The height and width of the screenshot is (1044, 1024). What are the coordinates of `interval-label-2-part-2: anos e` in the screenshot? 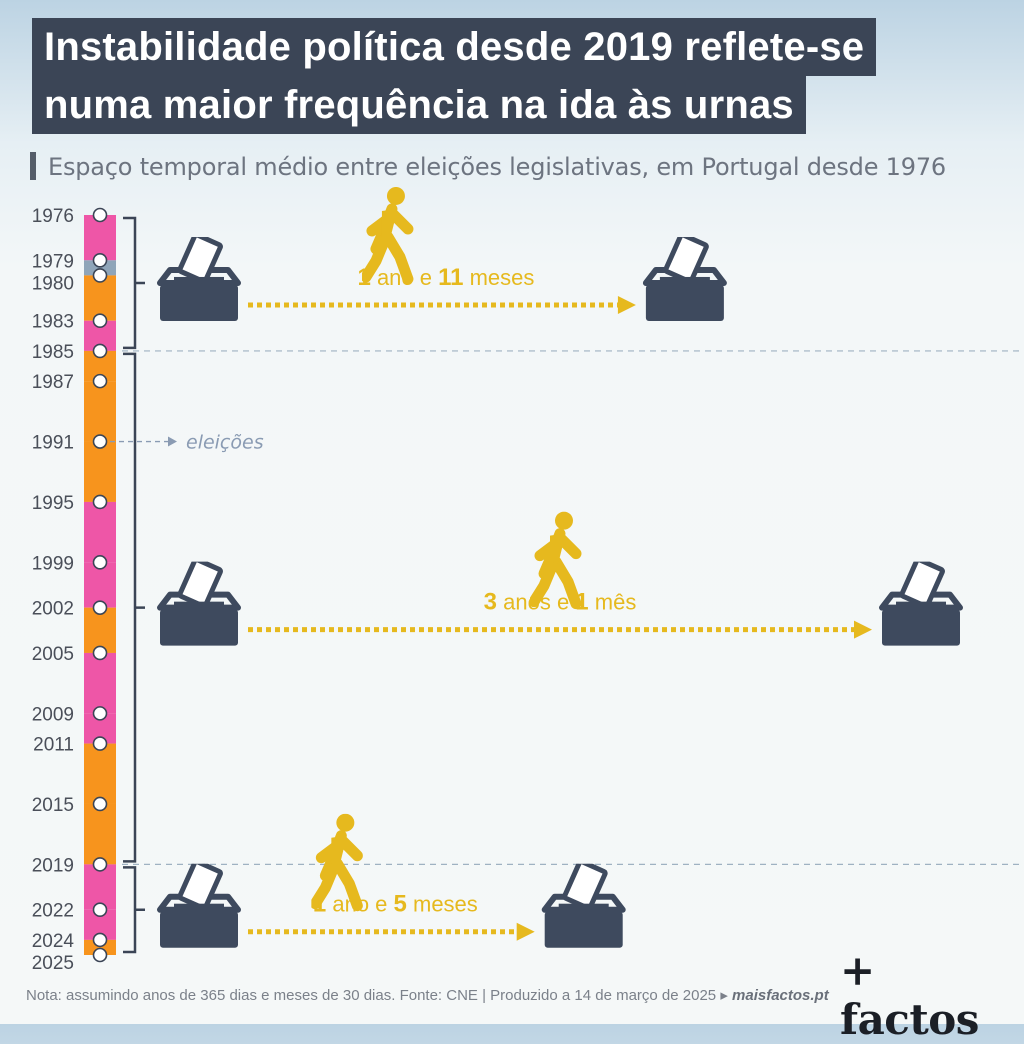 It's located at (536, 602).